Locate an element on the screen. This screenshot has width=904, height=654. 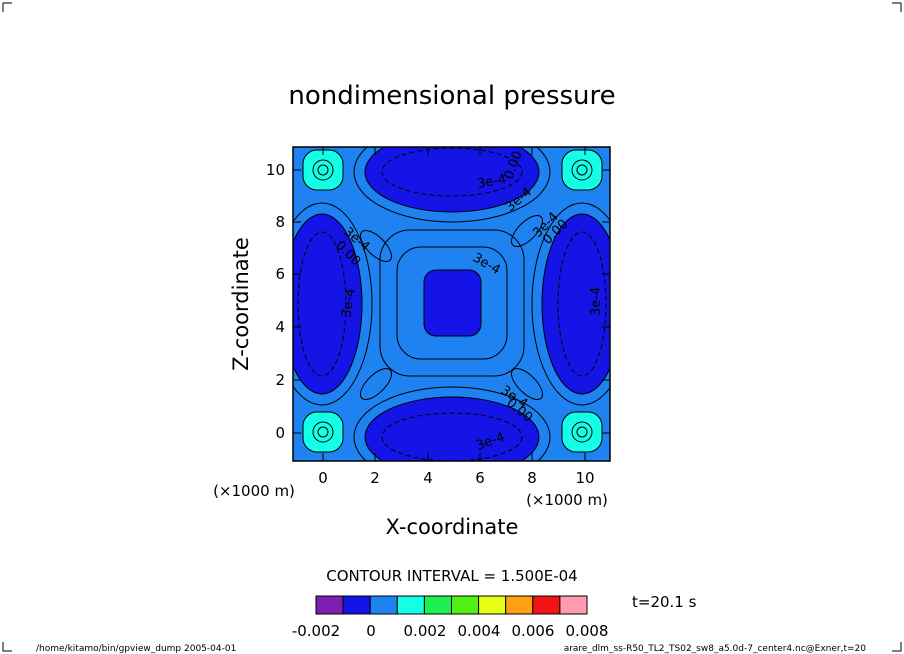
colorbar-tick-label: -0.002 is located at coordinates (316, 631).